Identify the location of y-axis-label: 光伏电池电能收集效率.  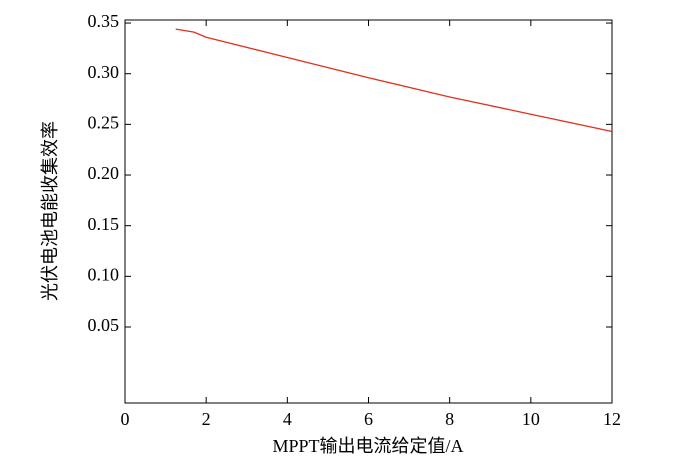
(50, 211).